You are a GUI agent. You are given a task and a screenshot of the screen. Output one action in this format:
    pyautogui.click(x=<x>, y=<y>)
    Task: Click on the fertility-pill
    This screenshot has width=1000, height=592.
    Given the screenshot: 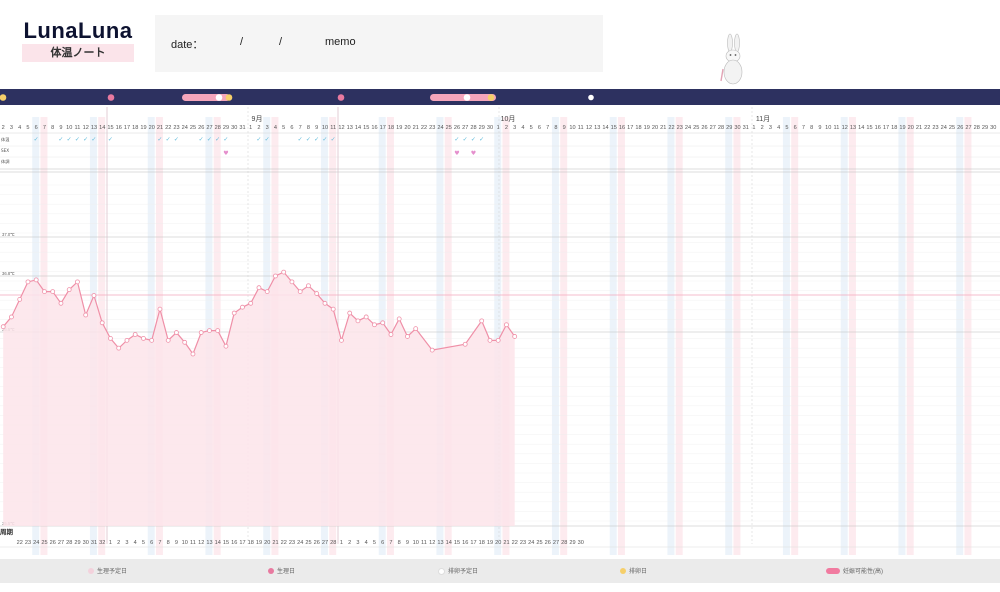 What is the action you would take?
    pyautogui.click(x=463, y=97)
    